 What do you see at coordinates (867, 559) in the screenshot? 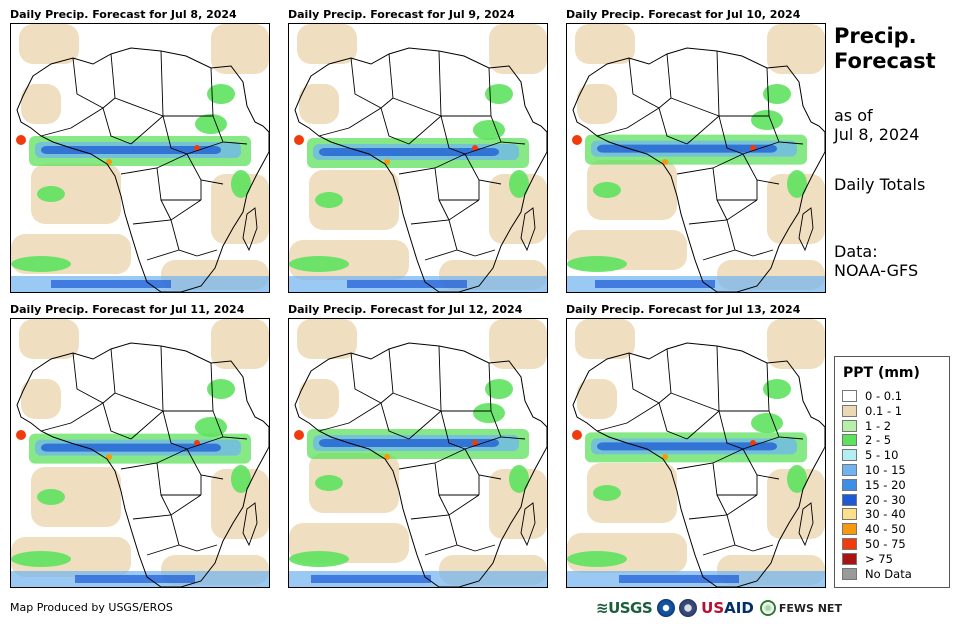
I see `legend-item: > 75` at bounding box center [867, 559].